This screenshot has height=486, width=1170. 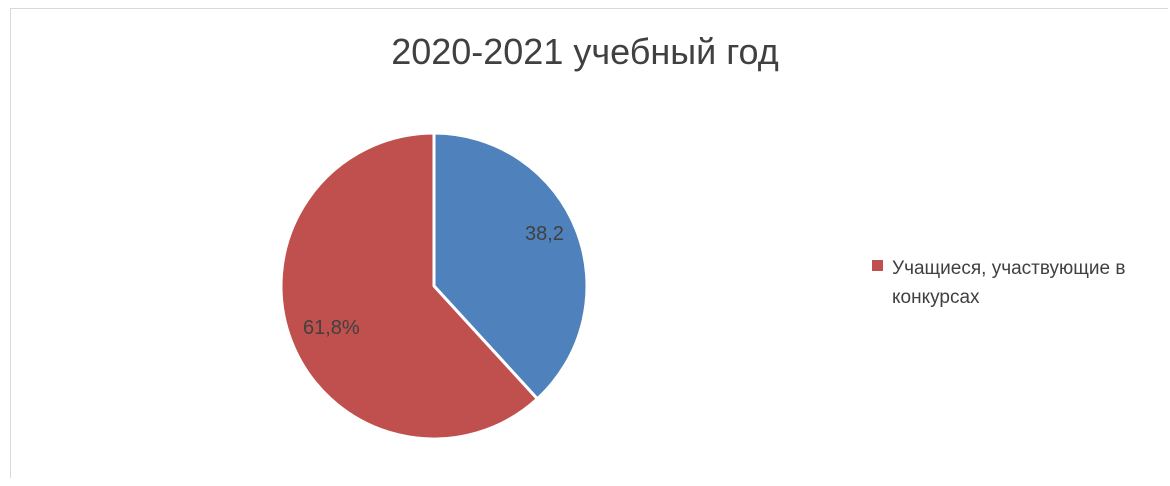 I want to click on legend-item: Учащиеся, участвующие в конкурсах, so click(x=1012, y=283).